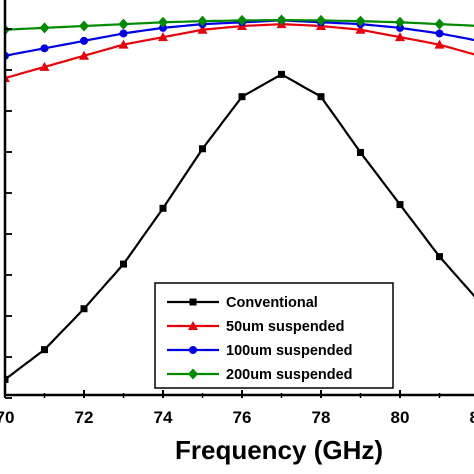 This screenshot has width=474, height=474. I want to click on legend-entry: 200um suspended, so click(260, 375).